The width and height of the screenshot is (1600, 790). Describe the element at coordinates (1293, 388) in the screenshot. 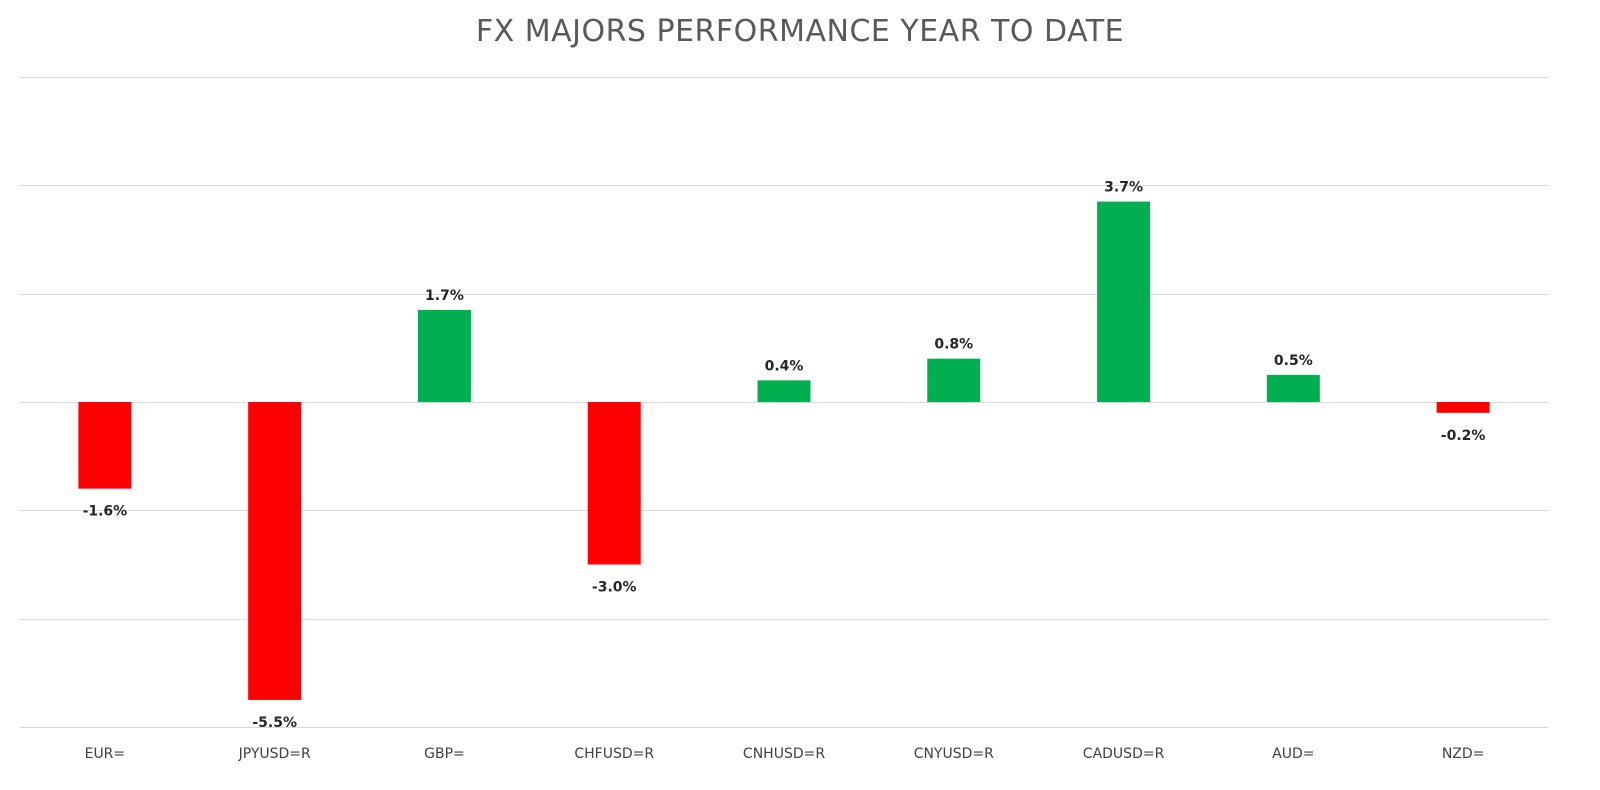

I see `bar-aud` at that location.